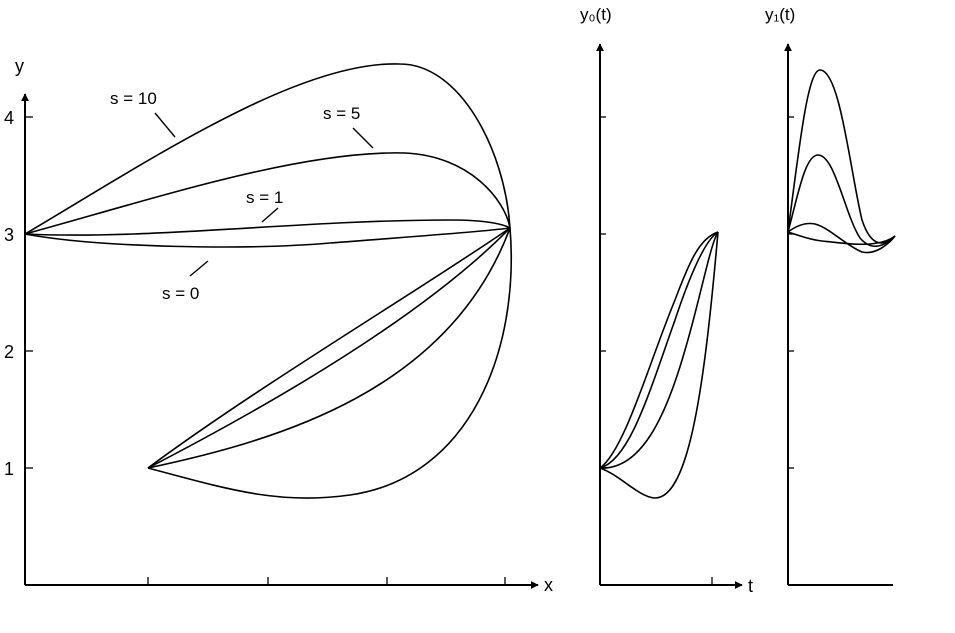 This screenshot has height=633, width=955. Describe the element at coordinates (267, 149) in the screenshot. I see `curve-s10` at that location.